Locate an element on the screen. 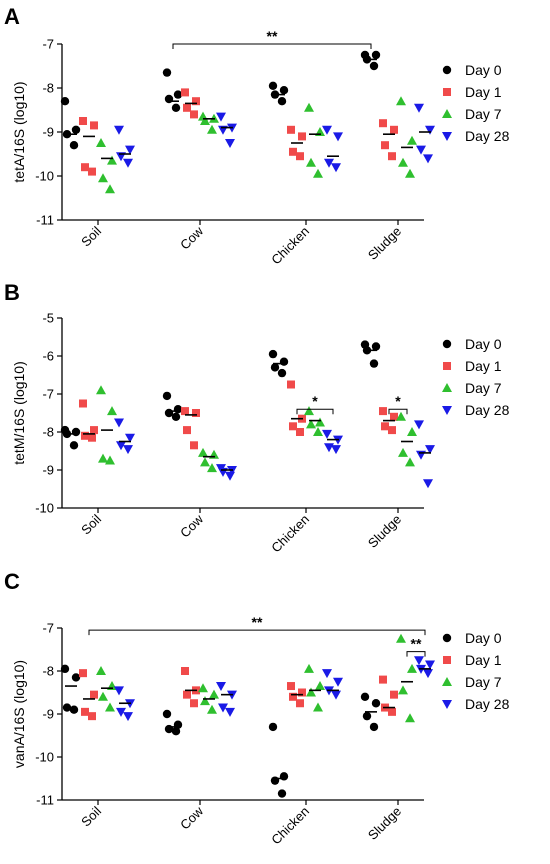 Image resolution: width=550 pixels, height=864 pixels. legend-label: Day 7 is located at coordinates (483, 682).